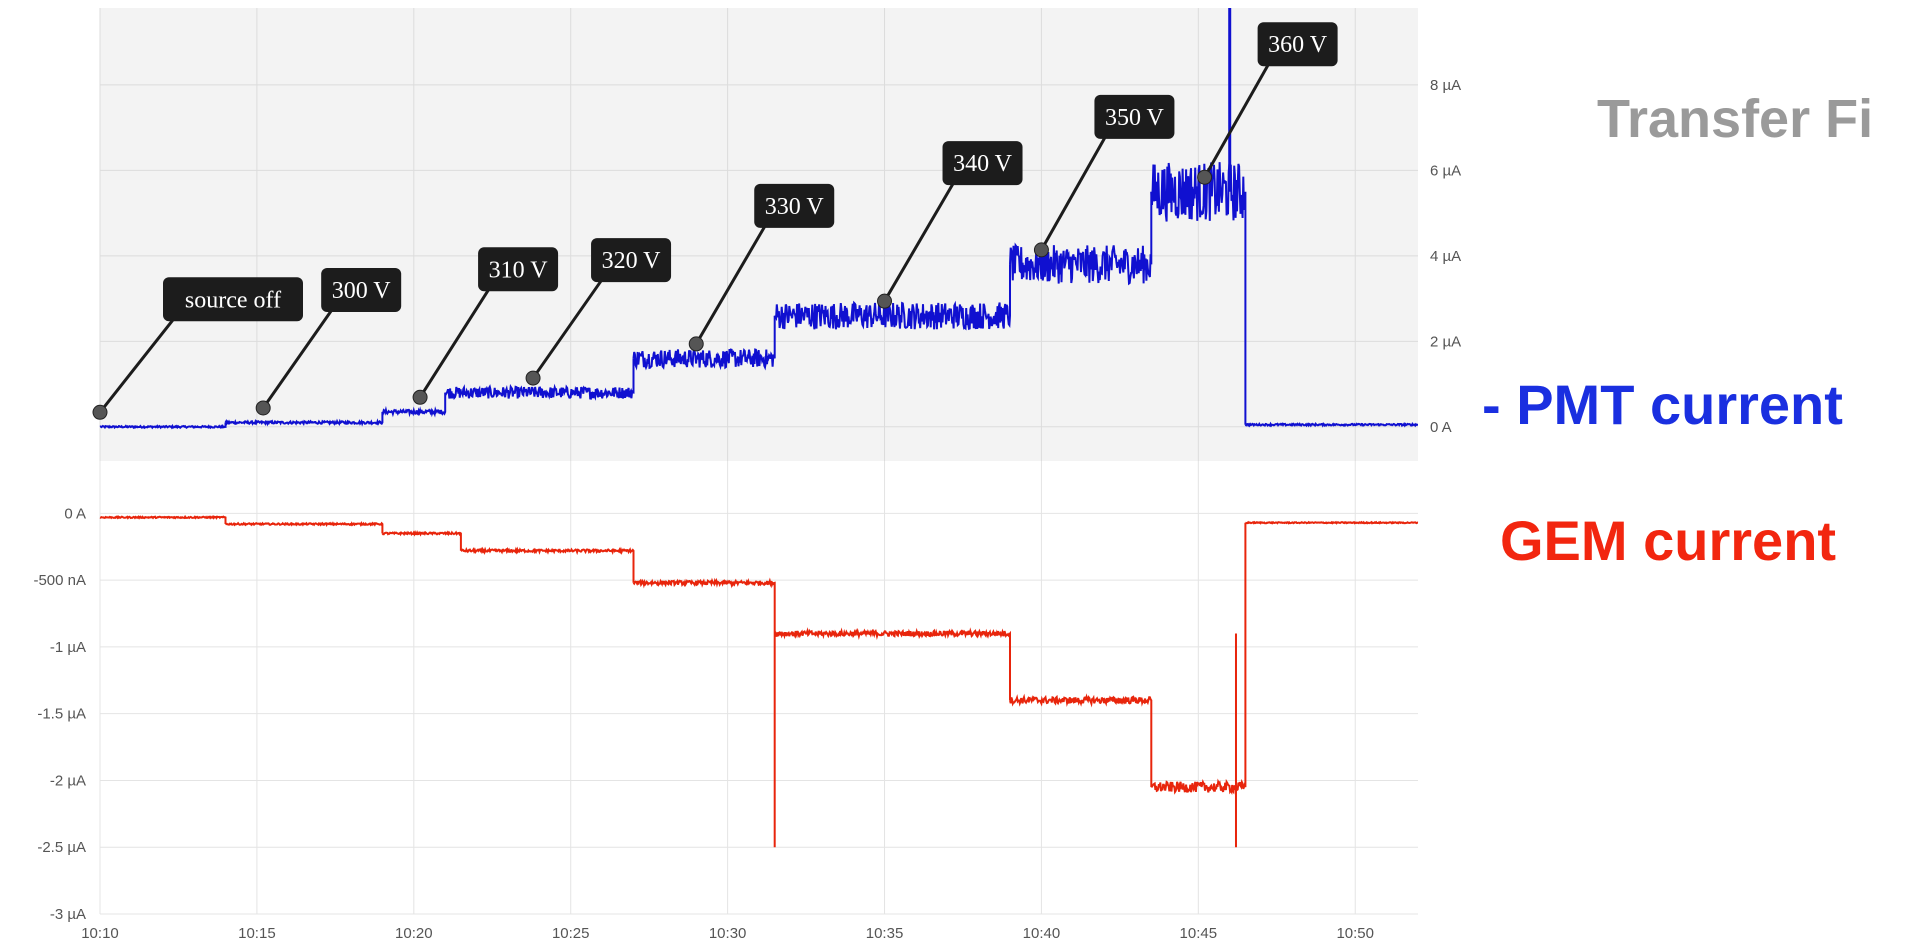 This screenshot has width=1913, height=944. What do you see at coordinates (1042, 933) in the screenshot?
I see `x-tick-6: 10:40` at bounding box center [1042, 933].